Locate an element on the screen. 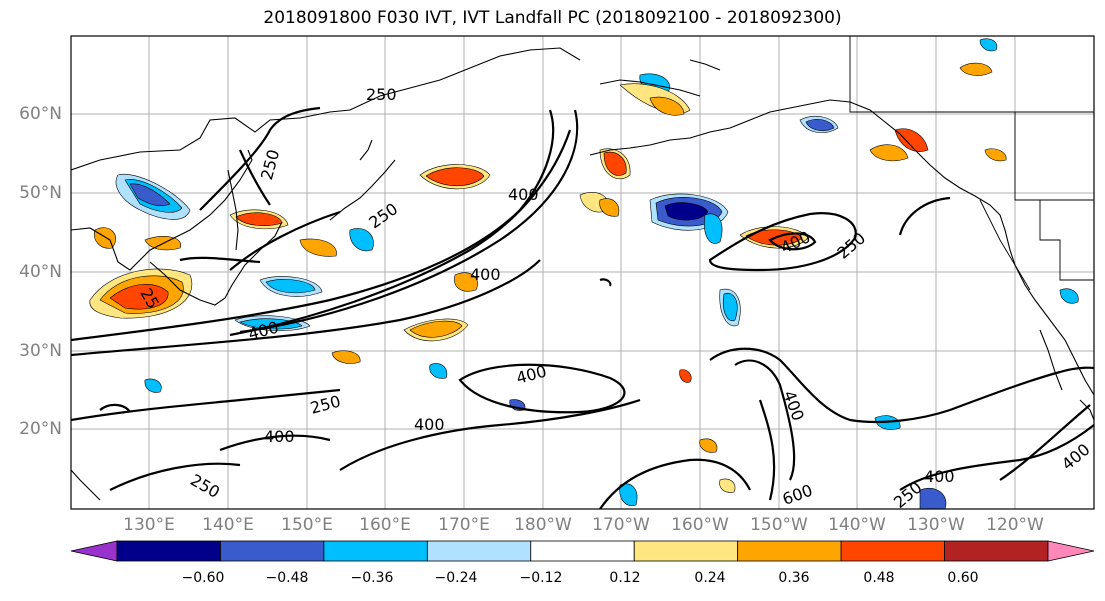  borders is located at coordinates (971, 163).